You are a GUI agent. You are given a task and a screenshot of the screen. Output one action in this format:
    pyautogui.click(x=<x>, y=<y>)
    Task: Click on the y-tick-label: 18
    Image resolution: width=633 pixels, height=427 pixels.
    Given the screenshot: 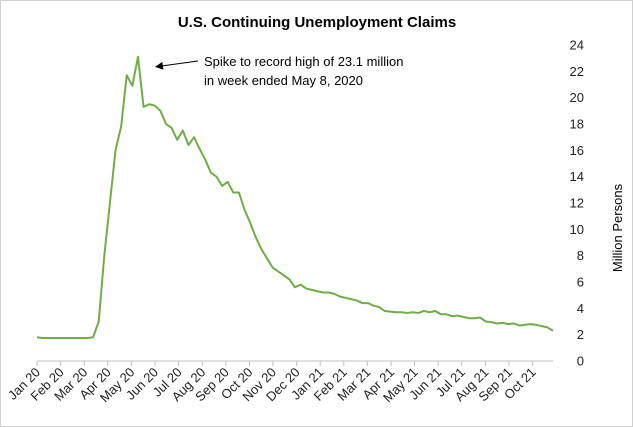 What is the action you would take?
    pyautogui.click(x=577, y=124)
    